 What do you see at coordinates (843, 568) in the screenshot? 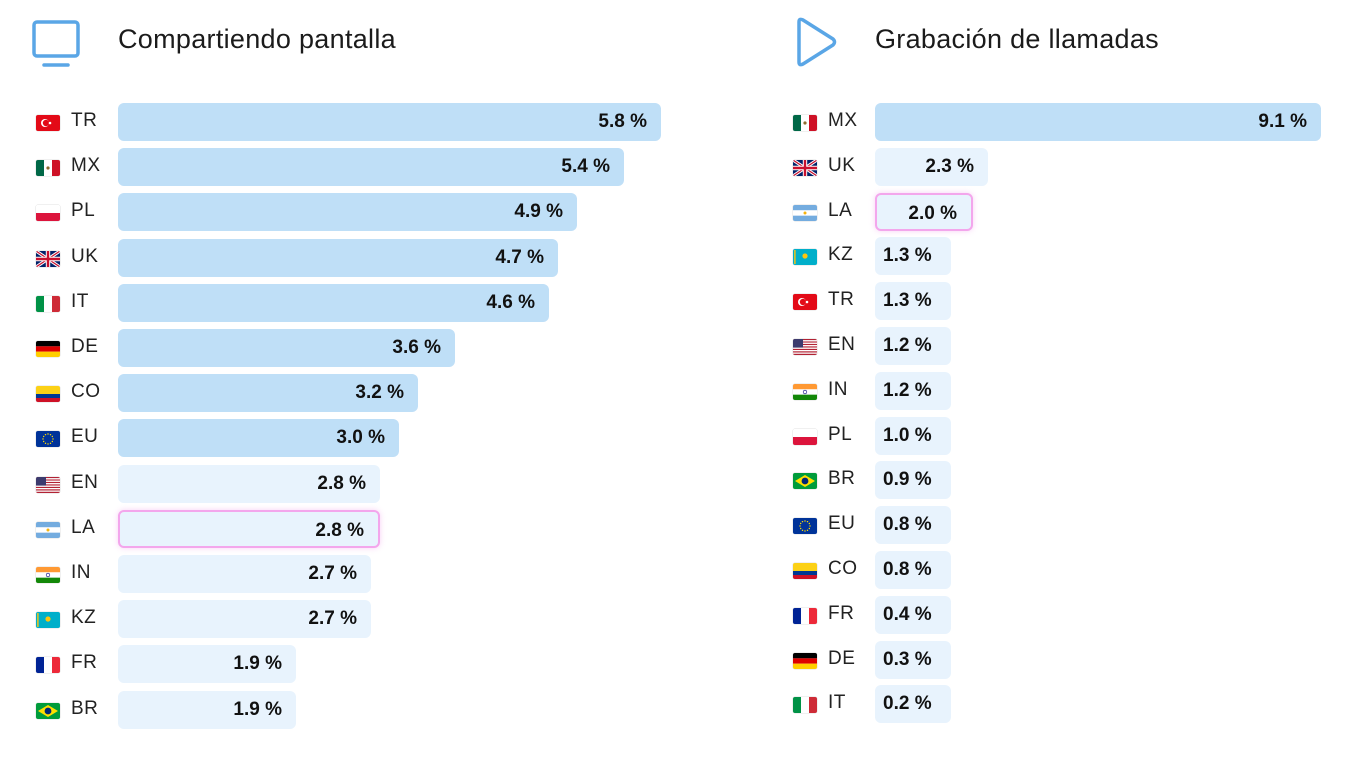
I see `category-label: CO` at bounding box center [843, 568].